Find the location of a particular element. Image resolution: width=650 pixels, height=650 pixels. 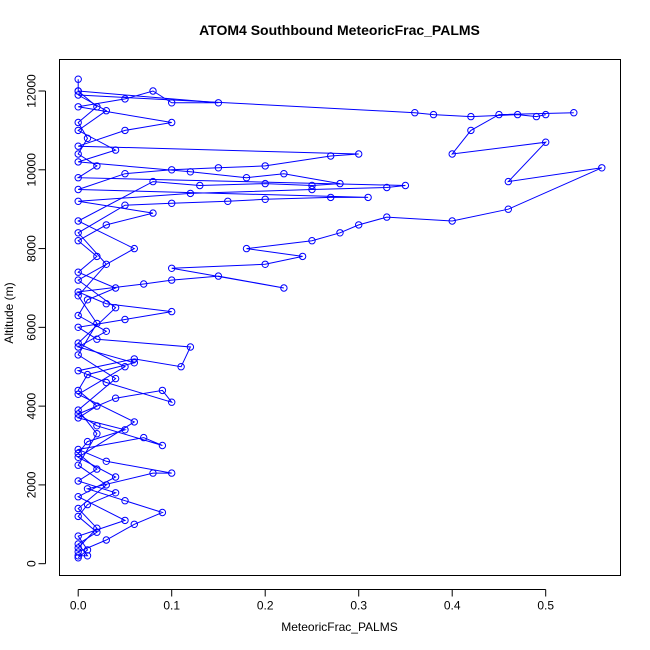

y-tick-label: 8000 is located at coordinates (32, 248).